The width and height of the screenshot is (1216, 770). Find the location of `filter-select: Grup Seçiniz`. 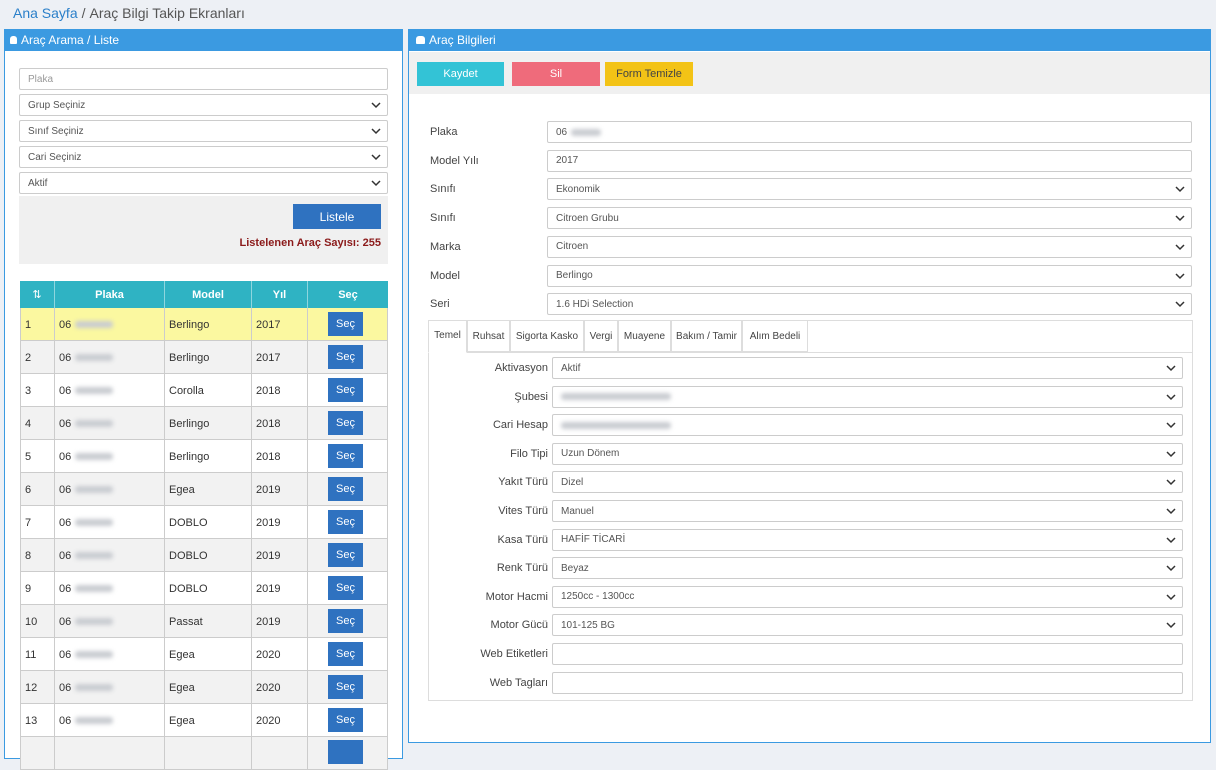

filter-select: Grup Seçiniz is located at coordinates (203, 105).